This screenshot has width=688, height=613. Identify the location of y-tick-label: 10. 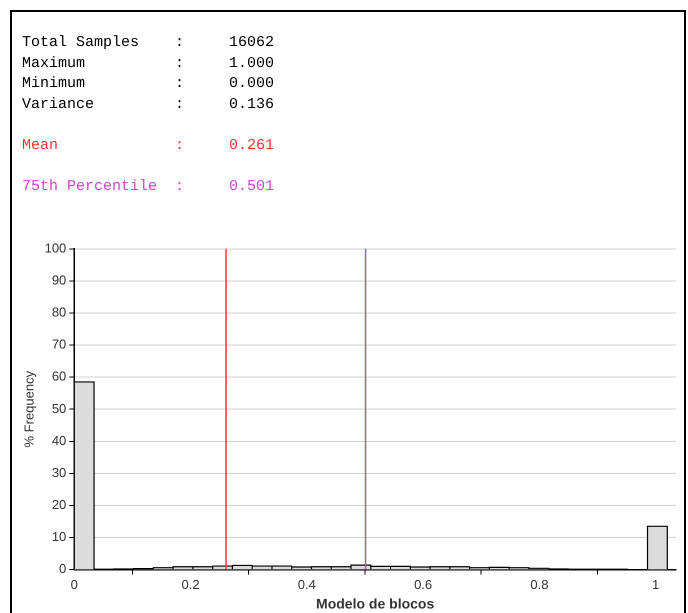
(59, 536).